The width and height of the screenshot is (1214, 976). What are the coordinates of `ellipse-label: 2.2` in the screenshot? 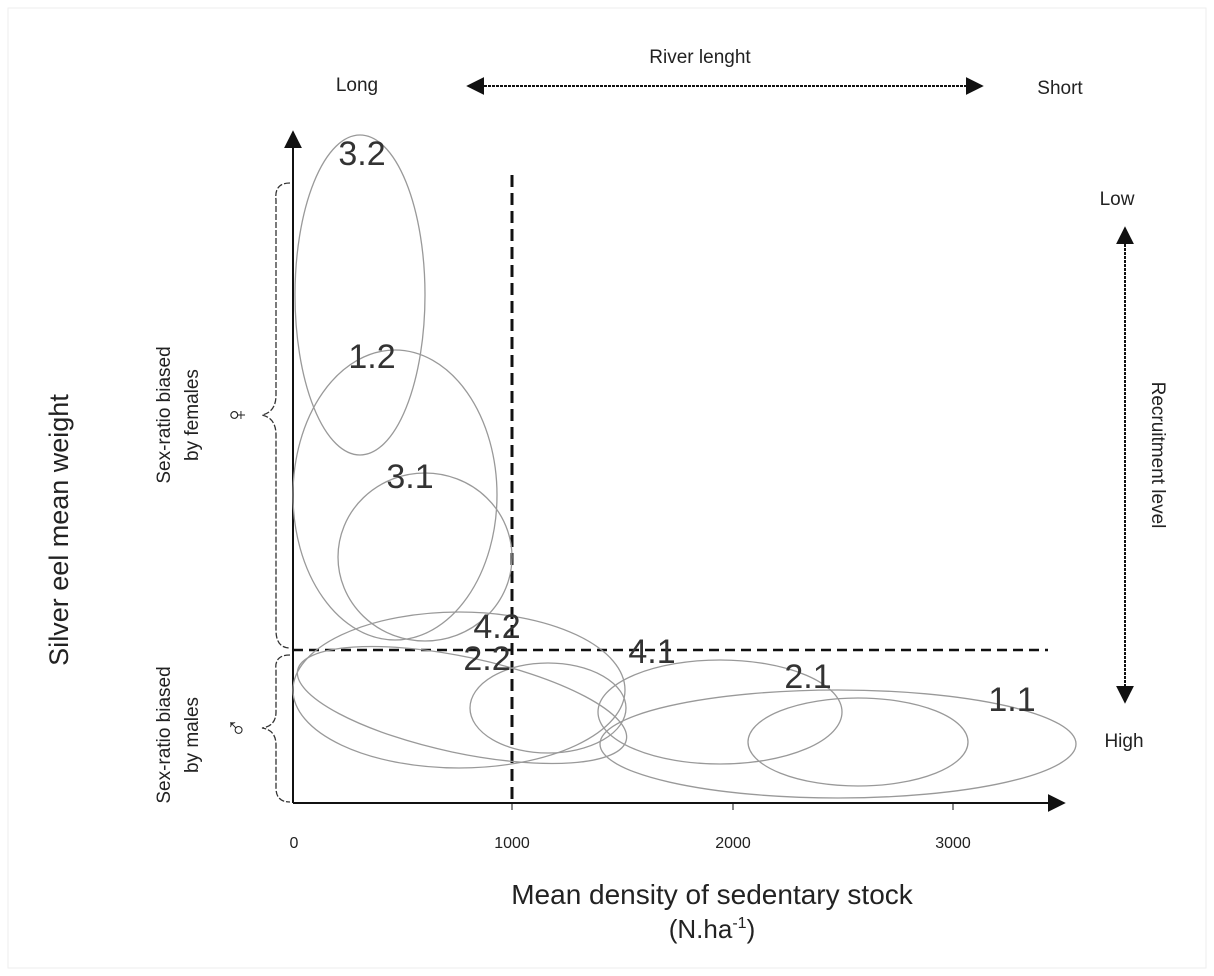 It's located at (486, 659).